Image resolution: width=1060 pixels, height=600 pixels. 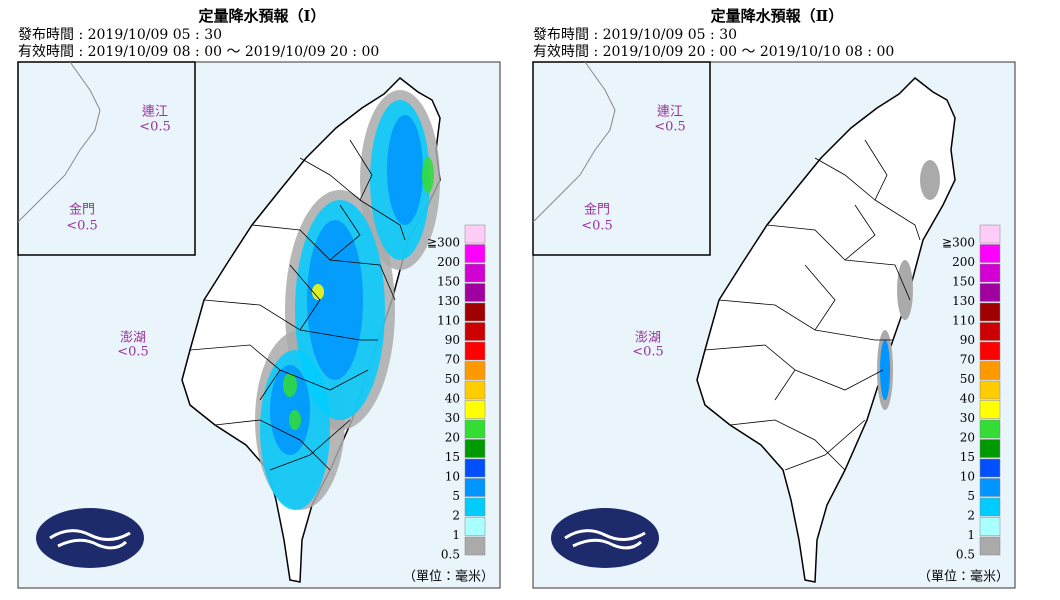 I want to click on cwb-logo, so click(x=605, y=538).